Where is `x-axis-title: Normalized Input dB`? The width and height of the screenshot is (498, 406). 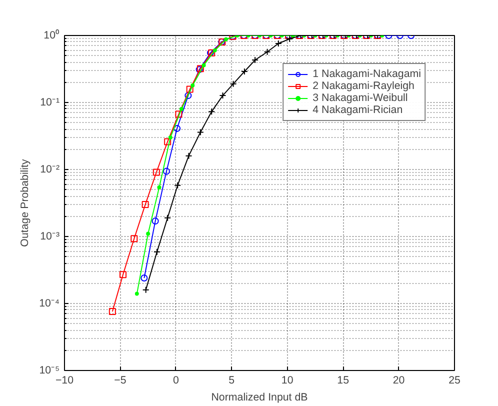 x-axis-title: Normalized Input dB is located at coordinates (259, 398).